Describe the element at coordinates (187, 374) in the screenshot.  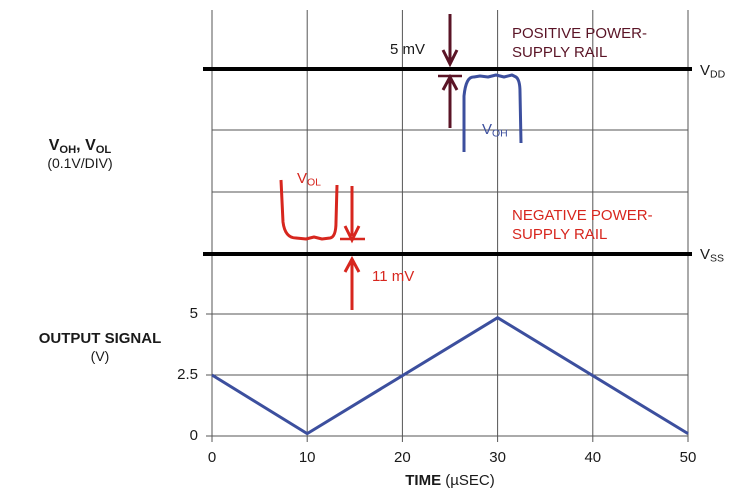
I see `y-tick-label: 2.5` at that location.